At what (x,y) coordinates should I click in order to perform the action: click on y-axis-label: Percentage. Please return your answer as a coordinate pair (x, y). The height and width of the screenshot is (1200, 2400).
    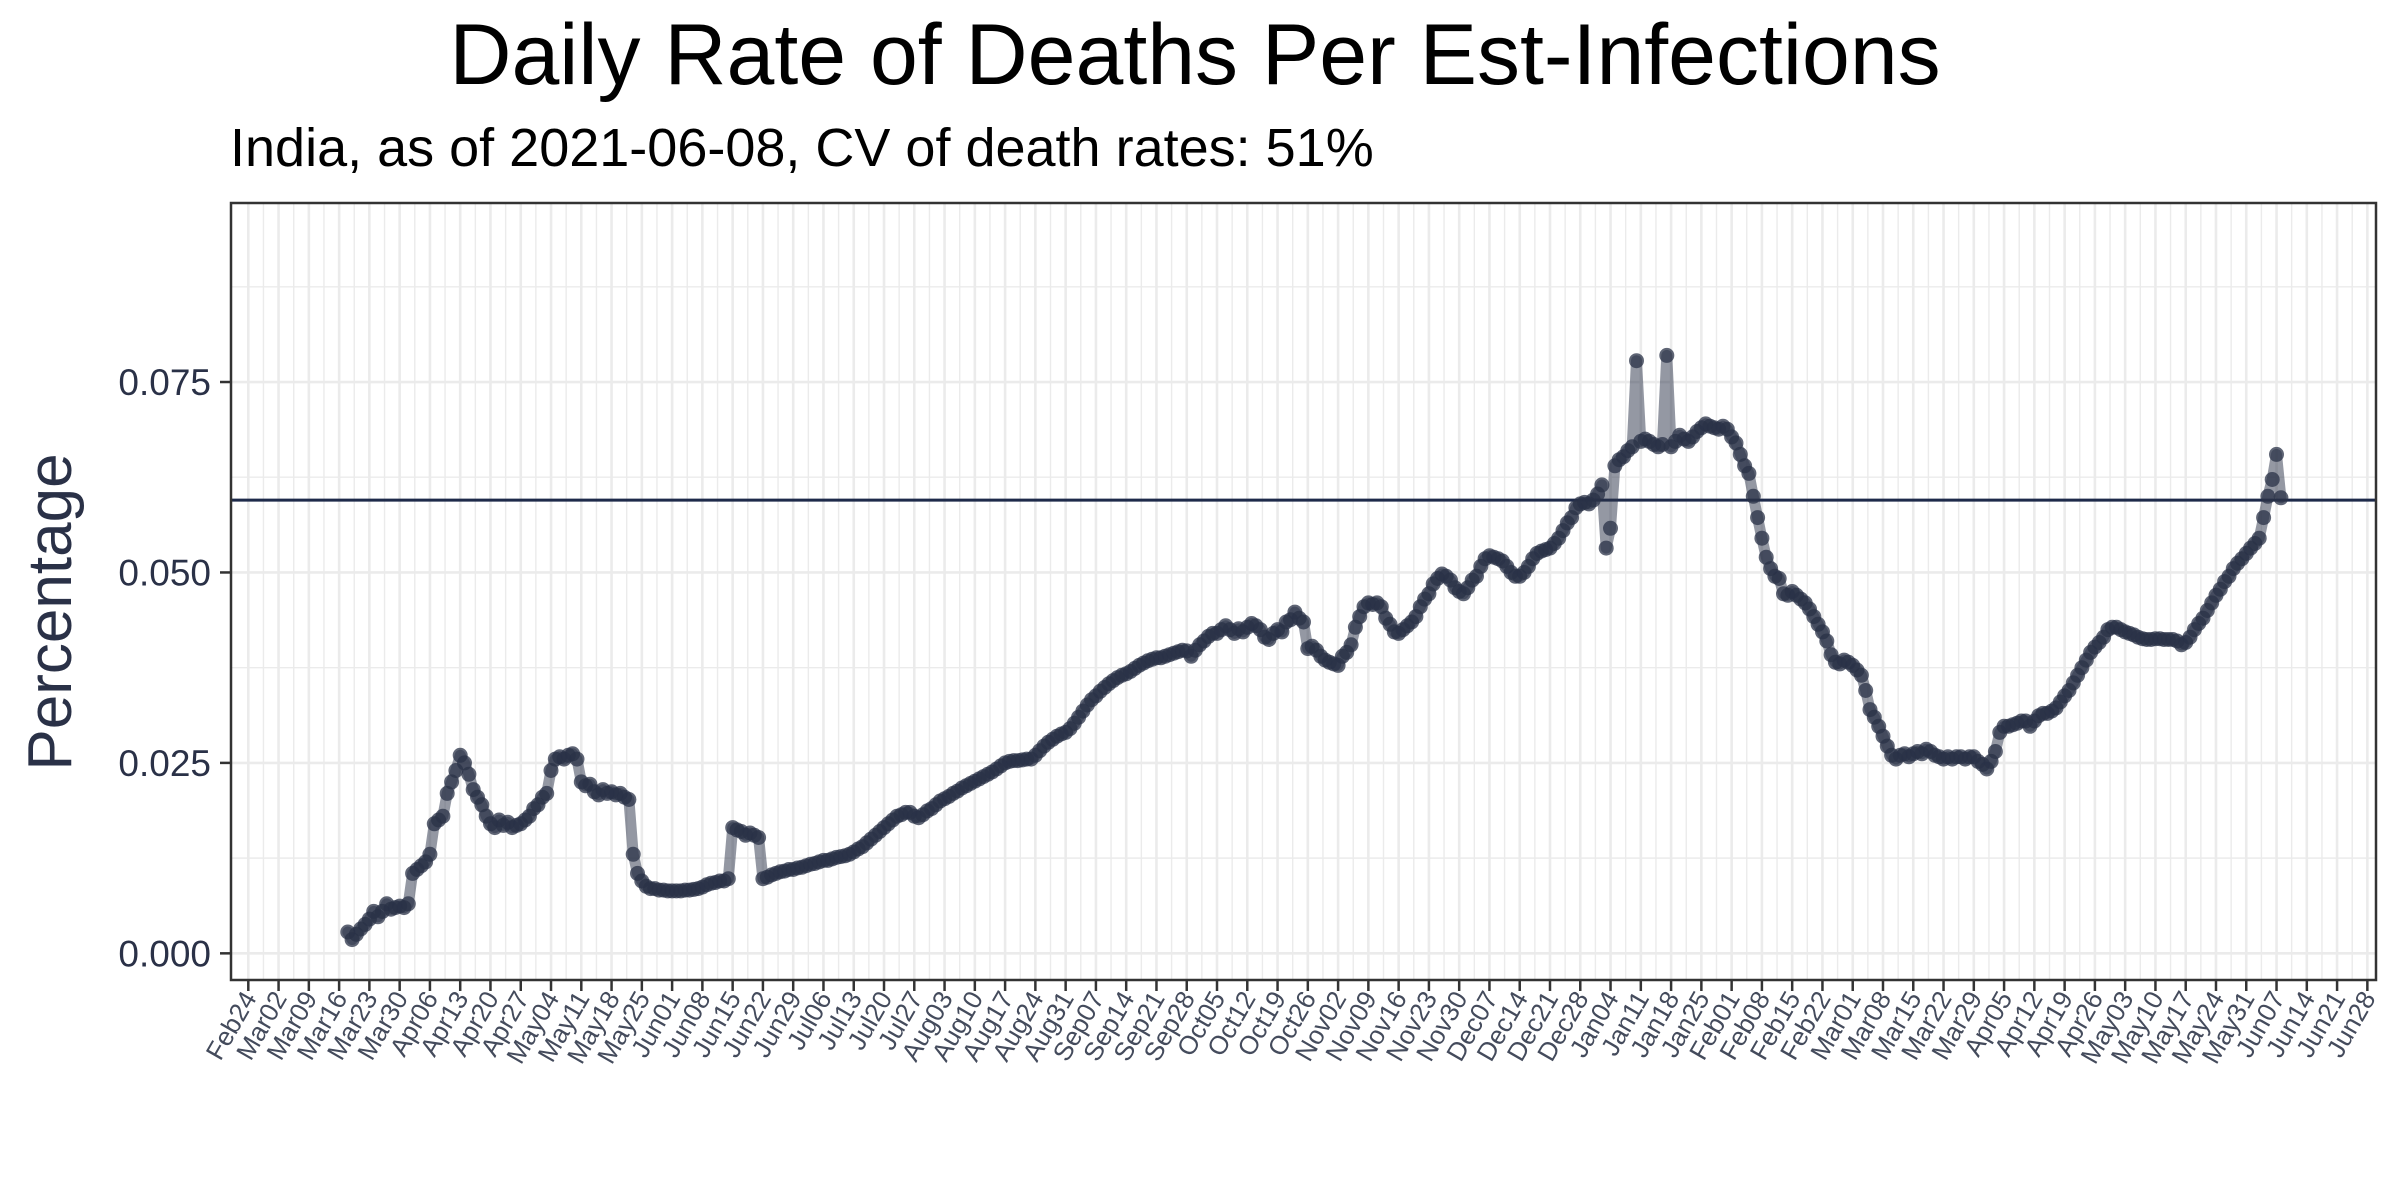
    Looking at the image, I should click on (50, 611).